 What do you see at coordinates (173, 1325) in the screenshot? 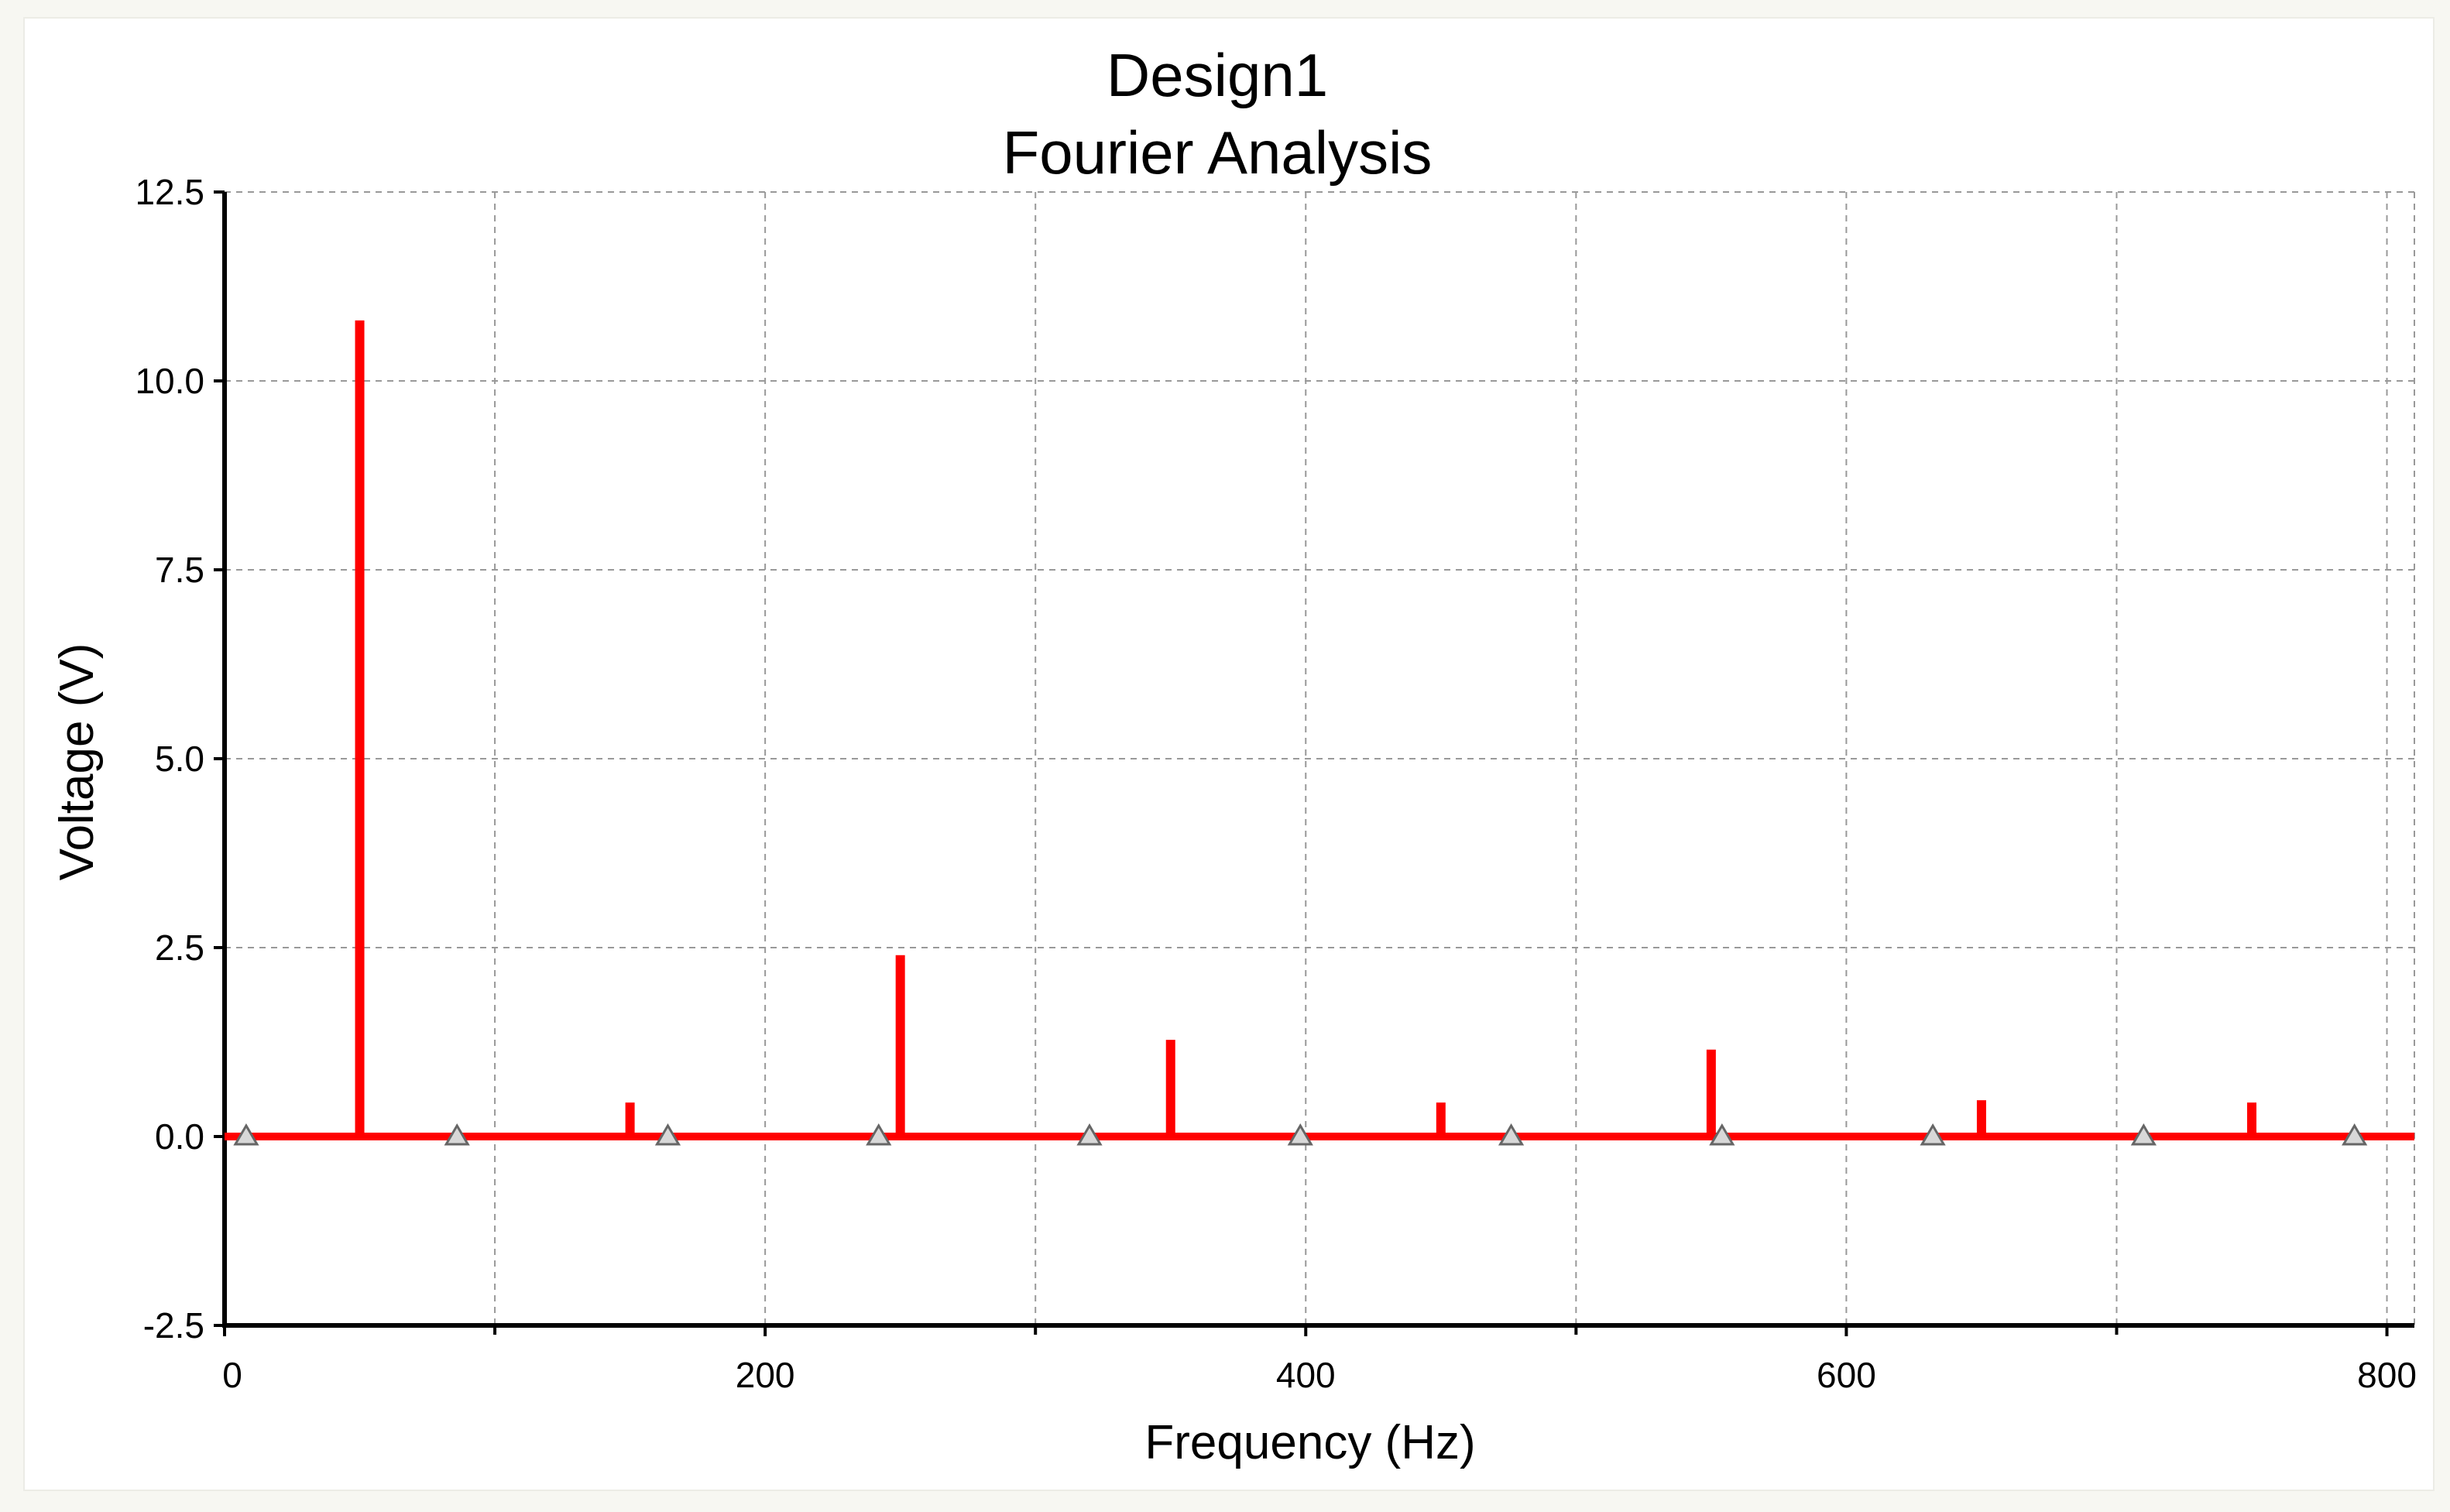
I see `y-tick-label: -2.5` at bounding box center [173, 1325].